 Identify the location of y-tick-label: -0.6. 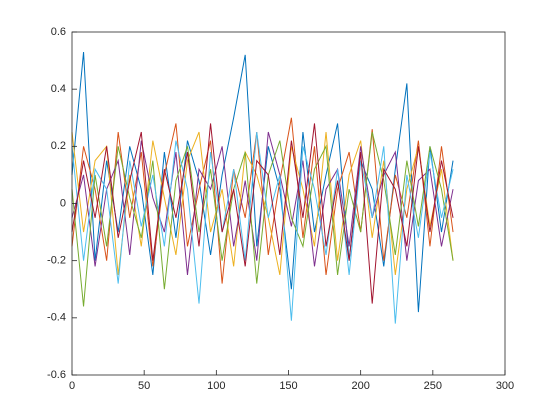
(56, 375).